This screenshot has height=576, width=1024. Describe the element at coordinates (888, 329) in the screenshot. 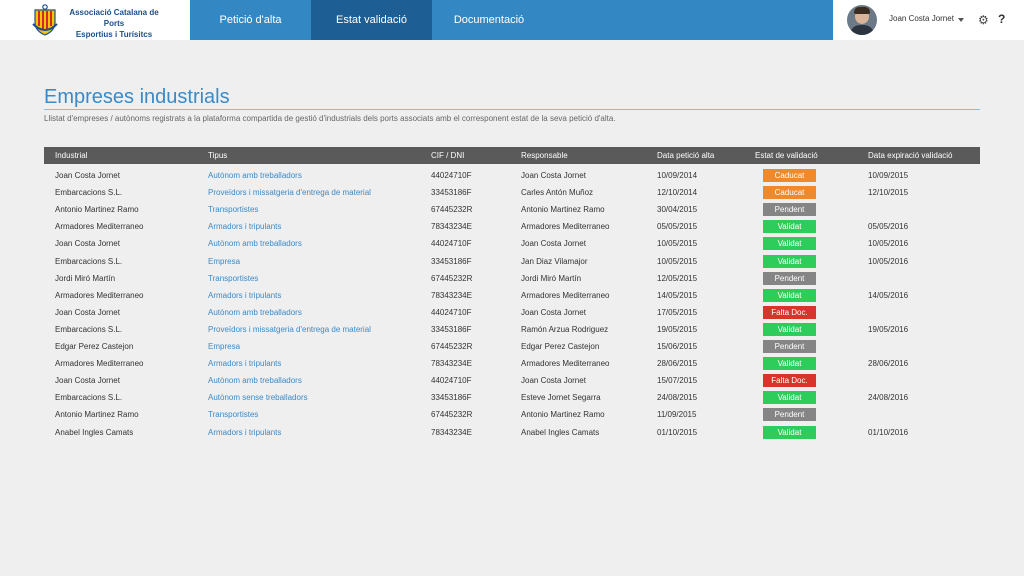

I see `cell-data-expiracio: 19/05/2016` at that location.